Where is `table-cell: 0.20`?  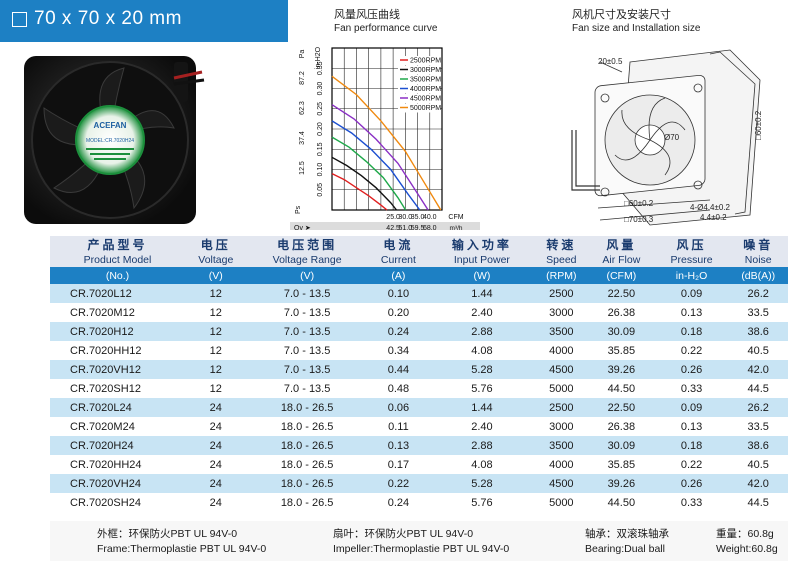 table-cell: 0.20 is located at coordinates (398, 312).